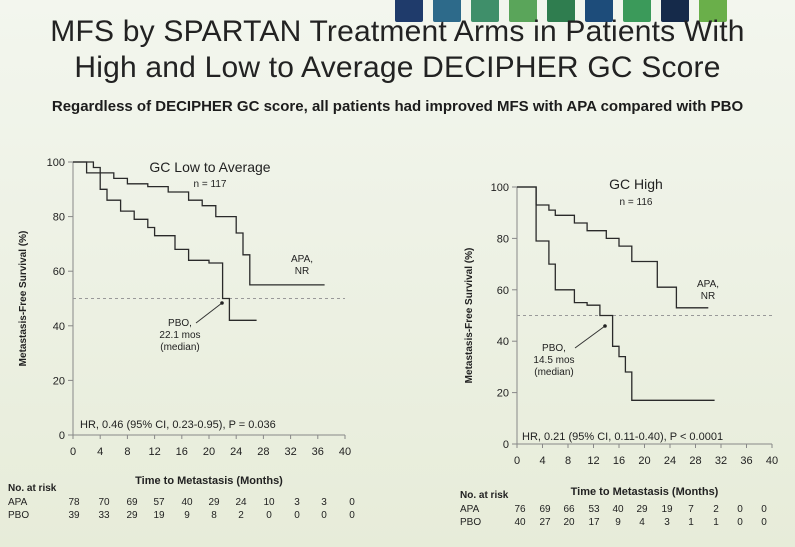 The image size is (795, 547). I want to click on risk-cell: 10, so click(269, 502).